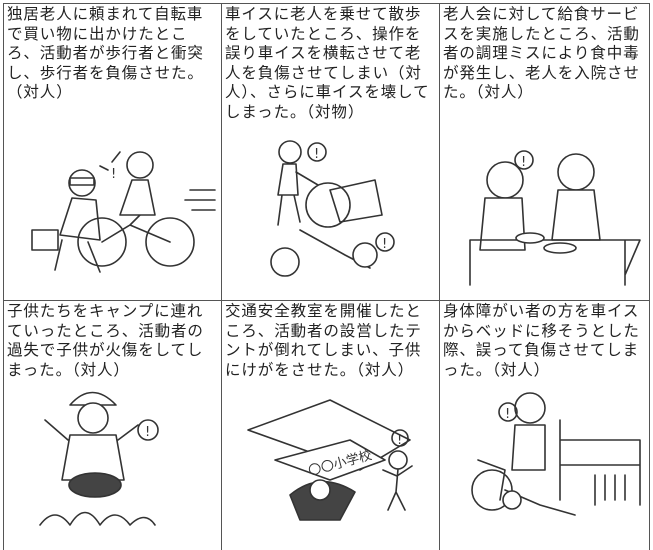 This screenshot has height=550, width=653. What do you see at coordinates (105, 72) in the screenshot?
I see `text-line: し、歩行者を負傷させた。` at bounding box center [105, 72].